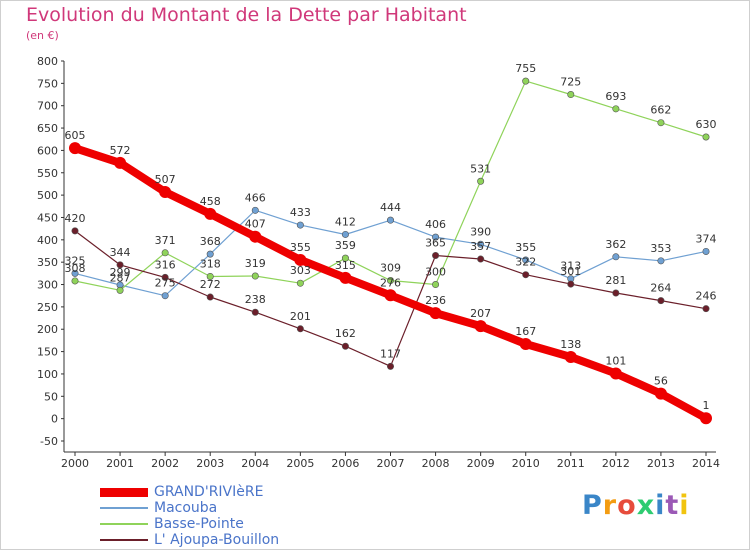 The height and width of the screenshot is (550, 750). I want to click on data-label: 313, so click(570, 266).